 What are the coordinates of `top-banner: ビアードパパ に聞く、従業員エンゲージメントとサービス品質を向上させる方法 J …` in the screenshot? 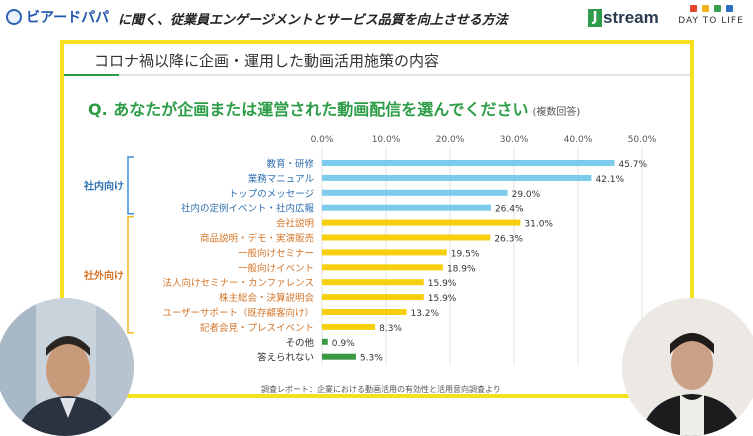 It's located at (376, 19).